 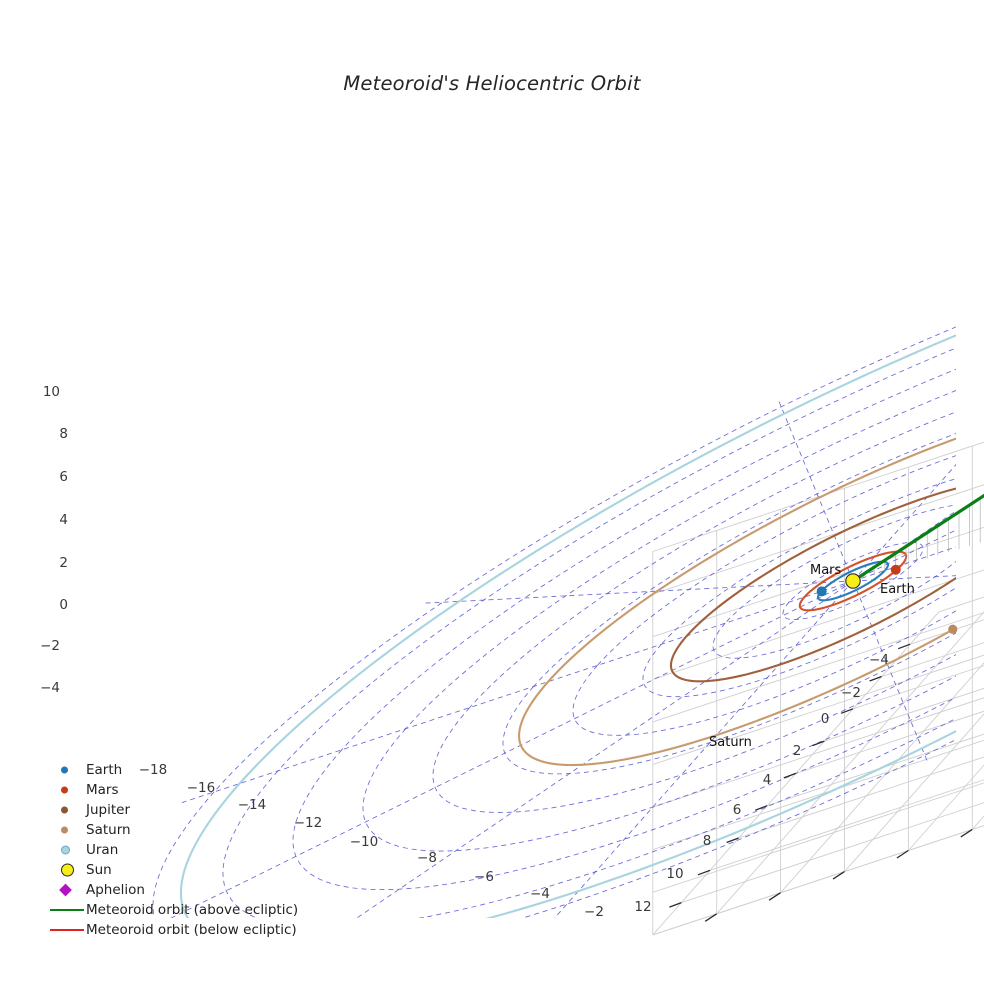 What do you see at coordinates (102, 790) in the screenshot?
I see `legend-item-label: Mars` at bounding box center [102, 790].